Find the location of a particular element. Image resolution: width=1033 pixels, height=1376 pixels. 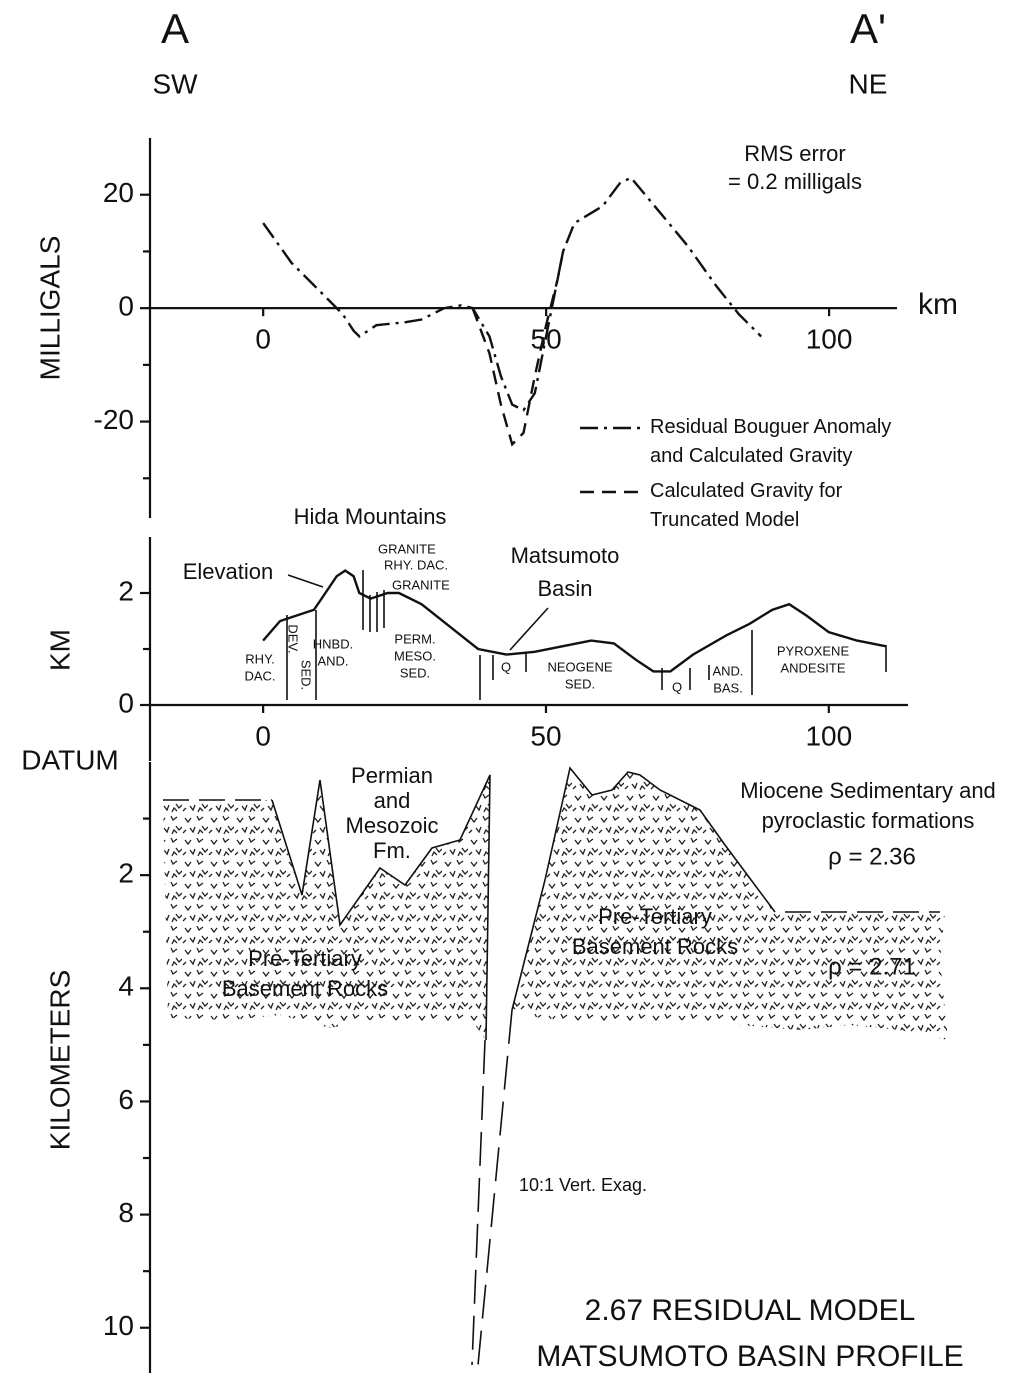

contact is located at coordinates (586, 635).